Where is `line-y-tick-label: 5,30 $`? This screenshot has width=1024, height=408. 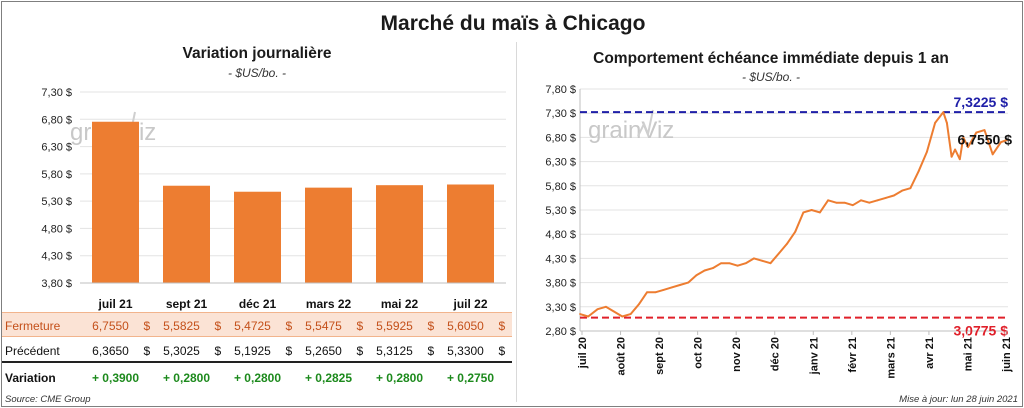
line-y-tick-label: 5,30 $ is located at coordinates (560, 211).